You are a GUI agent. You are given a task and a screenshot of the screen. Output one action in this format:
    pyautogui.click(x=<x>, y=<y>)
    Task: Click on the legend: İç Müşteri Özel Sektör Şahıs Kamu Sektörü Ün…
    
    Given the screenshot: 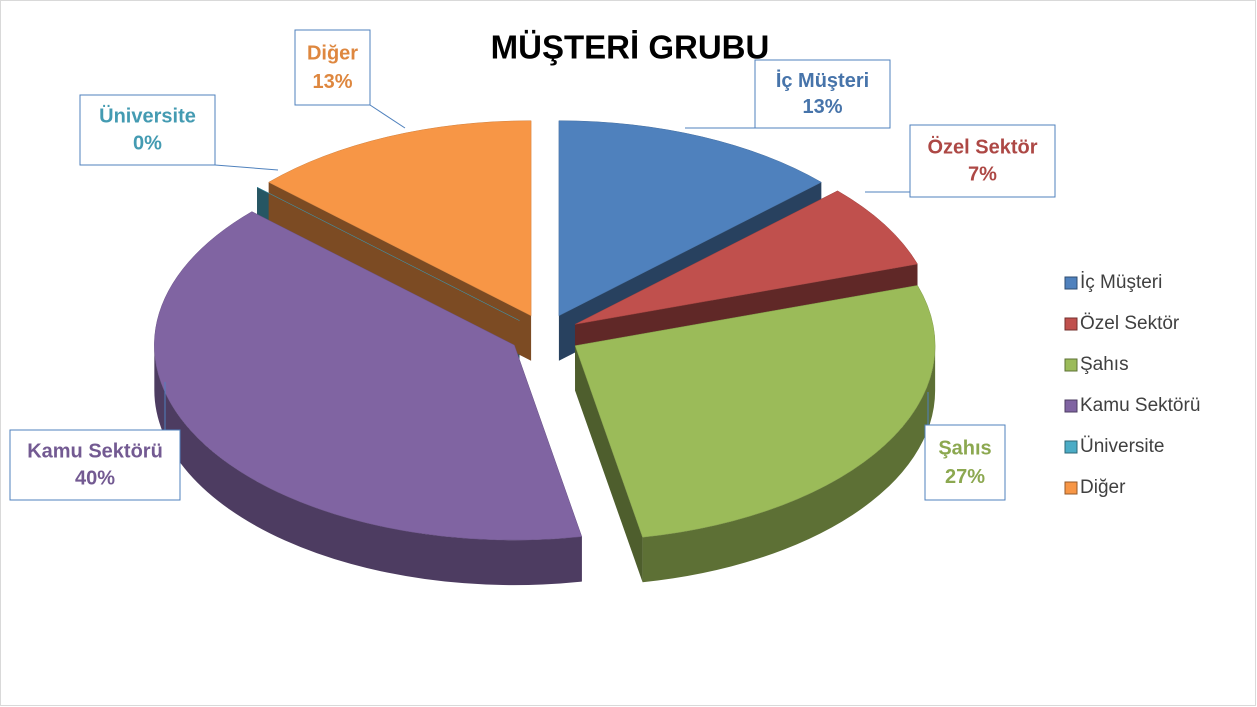 What is the action you would take?
    pyautogui.click(x=1132, y=385)
    